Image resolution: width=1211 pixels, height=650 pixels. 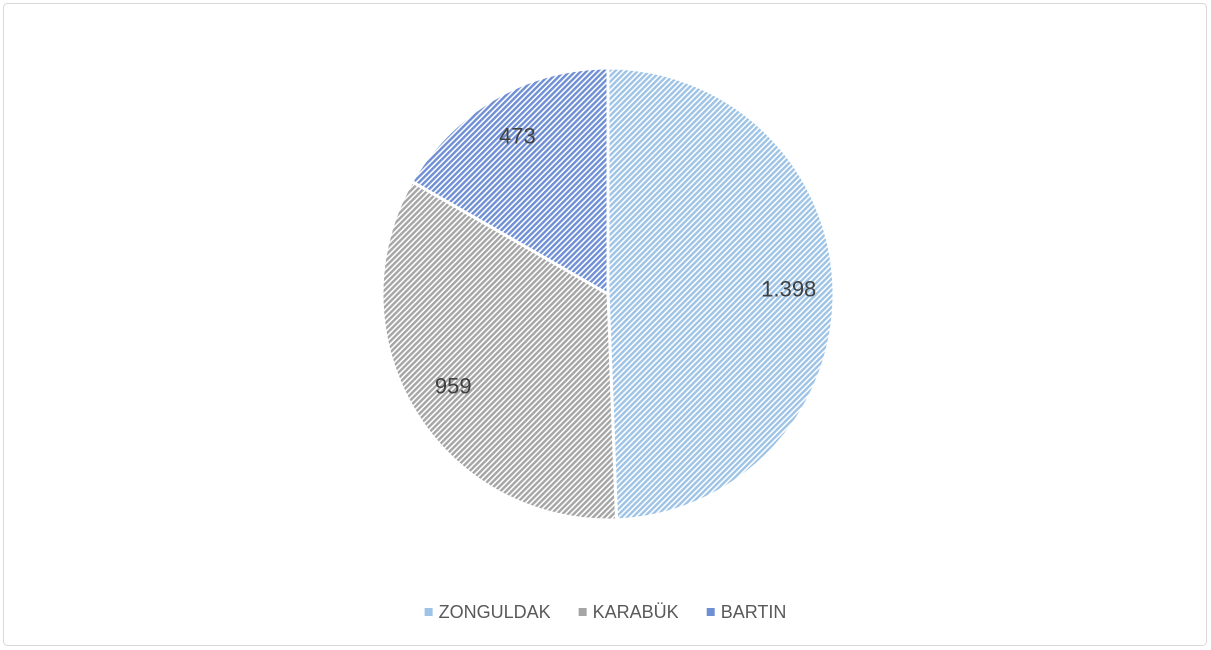 I want to click on legend: ZONGULDAK KARABÜK BARTIN, so click(x=605, y=612).